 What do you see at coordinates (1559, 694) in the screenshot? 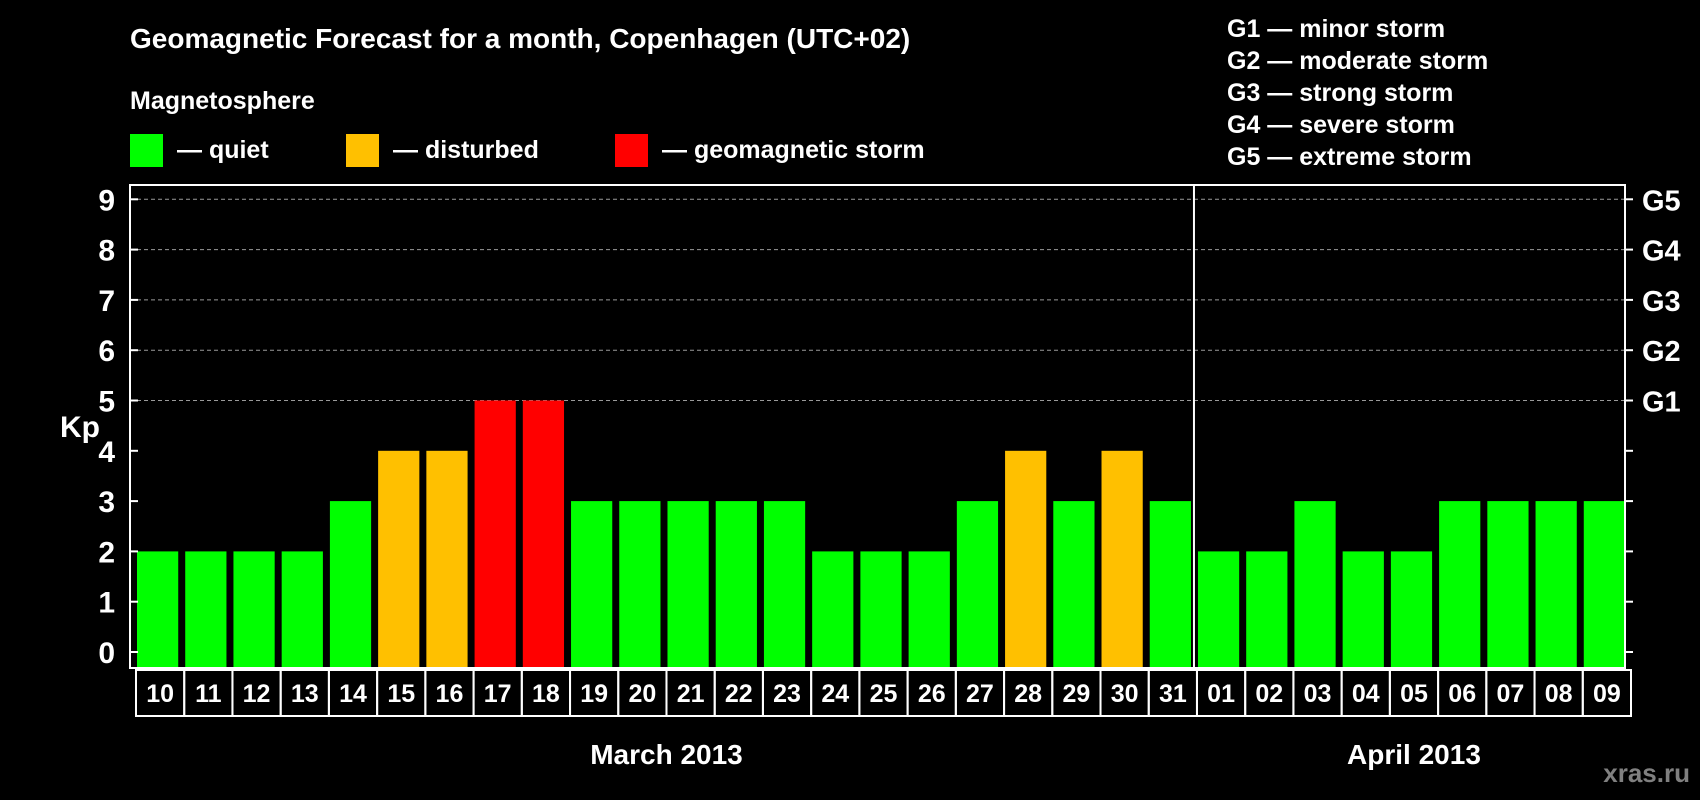
I see `day-label-08: 08` at bounding box center [1559, 694].